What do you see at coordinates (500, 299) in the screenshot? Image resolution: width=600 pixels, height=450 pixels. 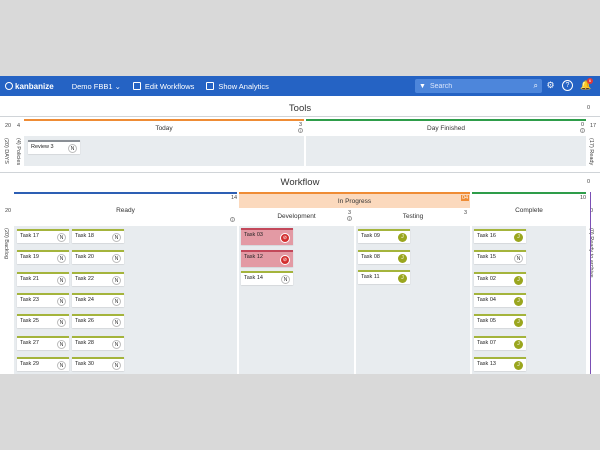 I see `task-card: Task 04 J` at bounding box center [500, 299].